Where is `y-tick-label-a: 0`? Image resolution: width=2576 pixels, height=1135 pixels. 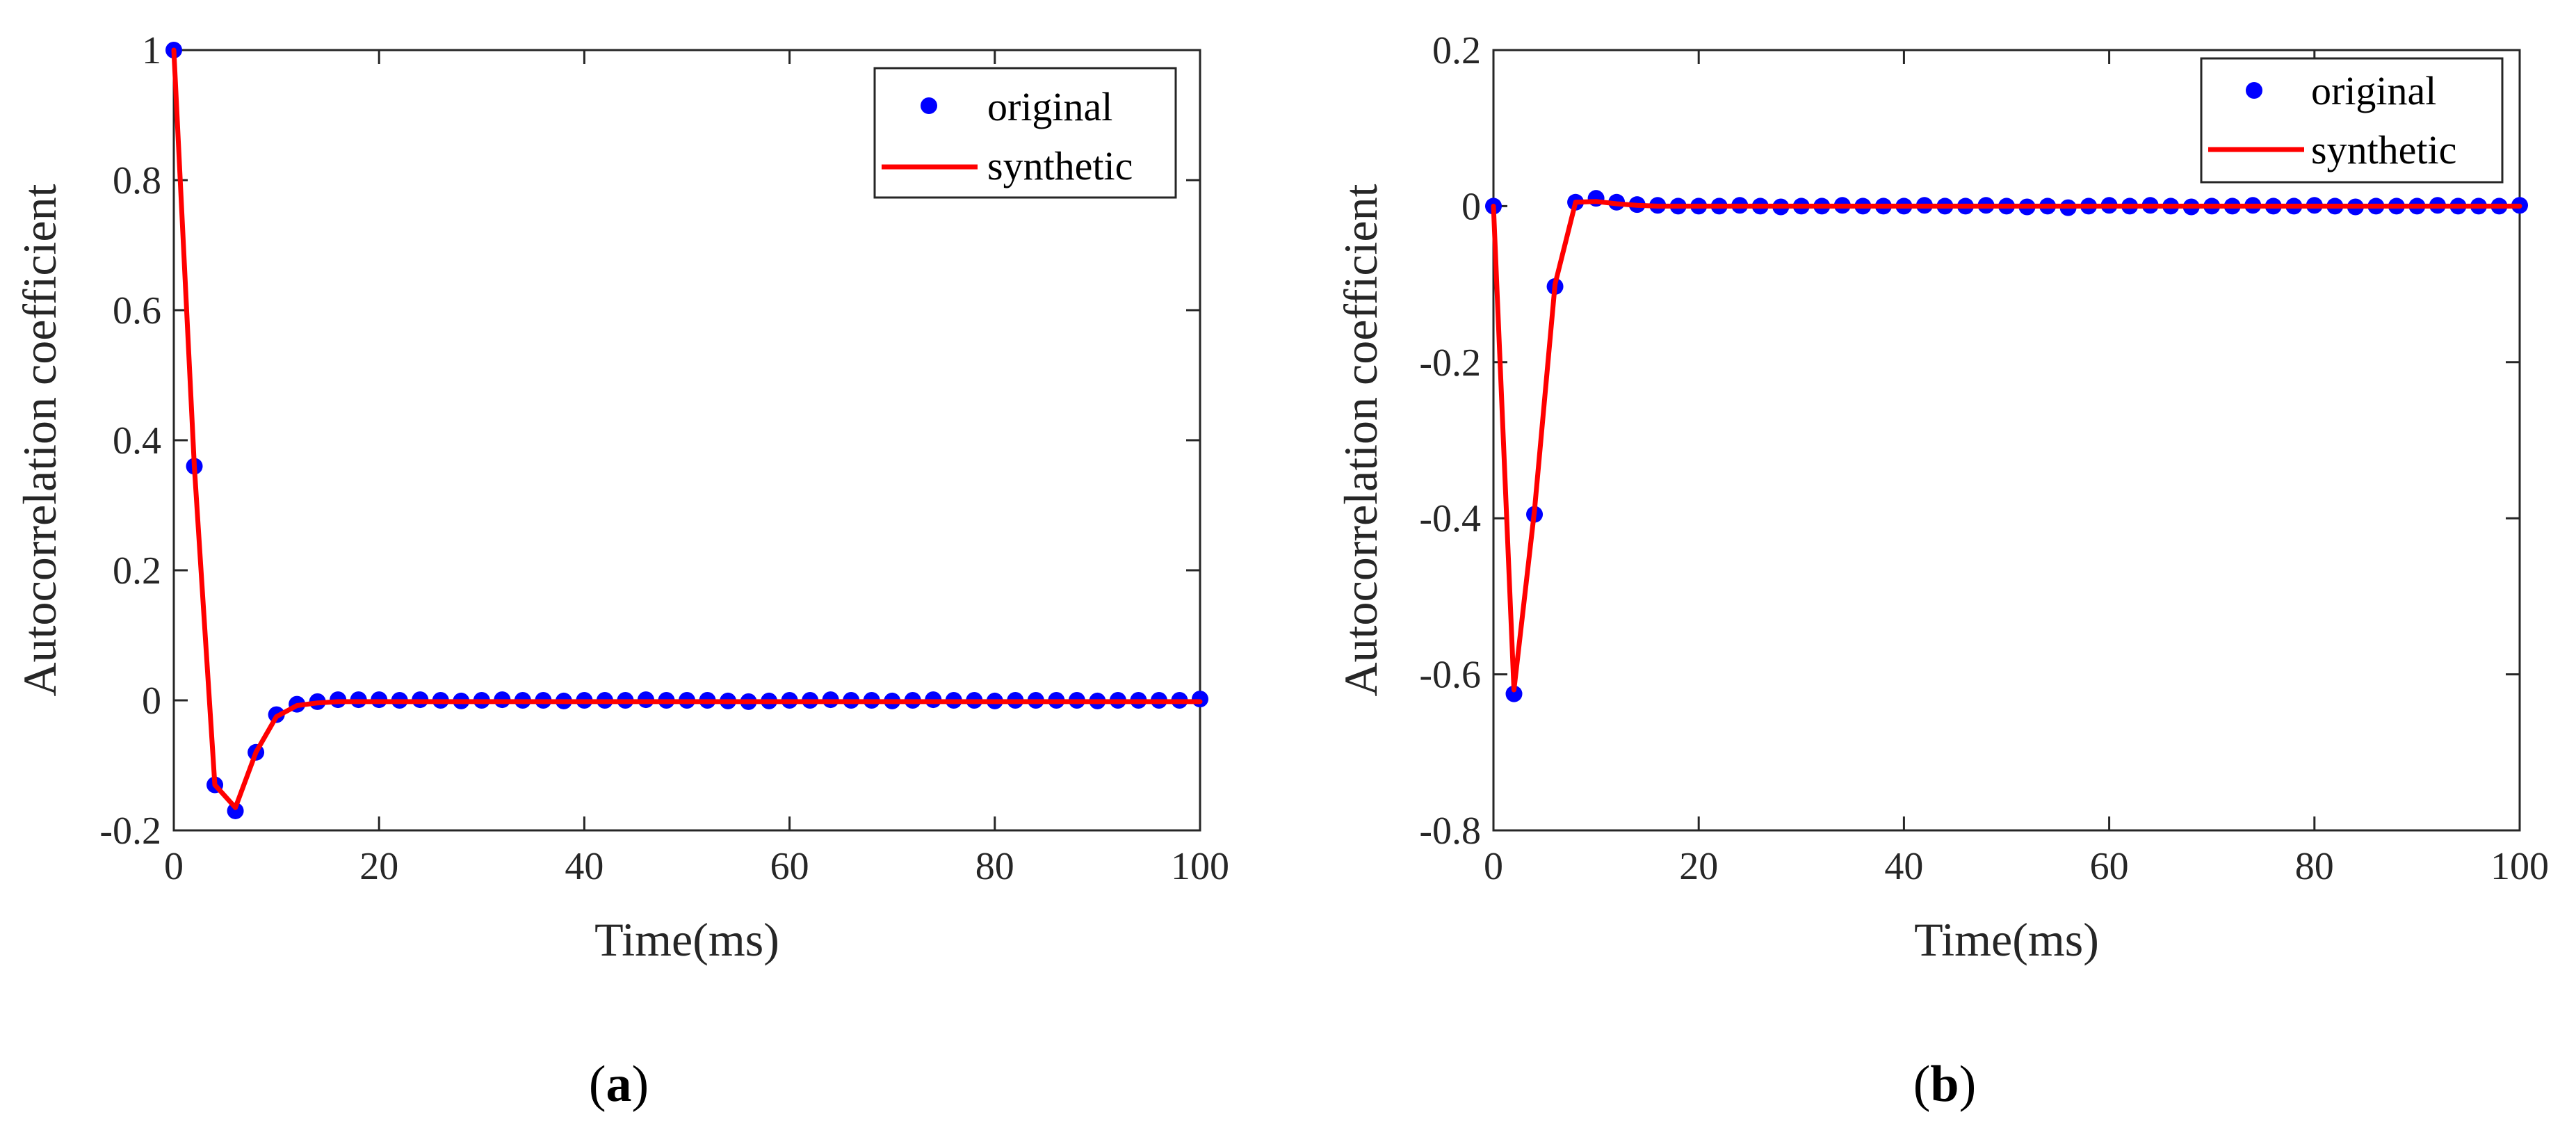
y-tick-label-a: 0 is located at coordinates (151, 701).